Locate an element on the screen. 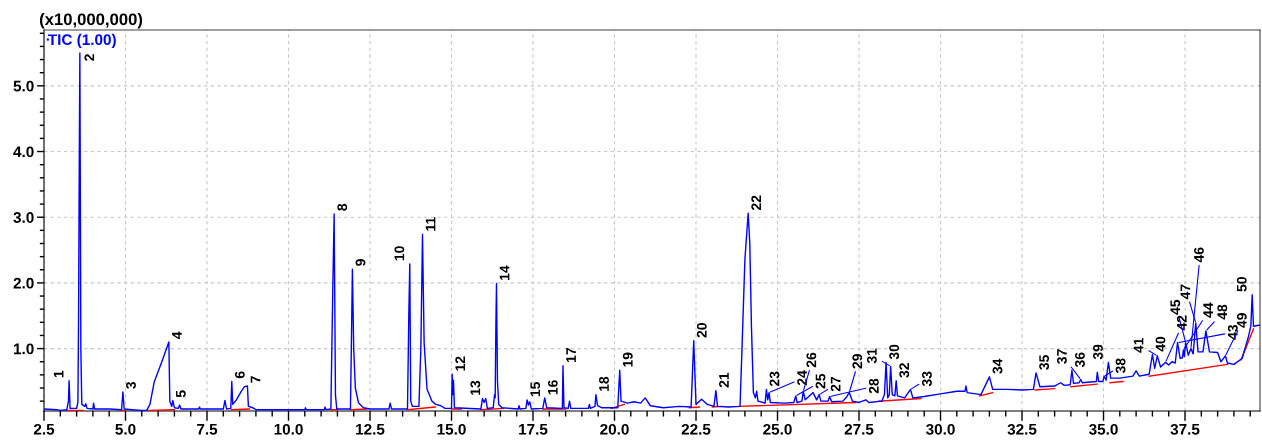  x-tick-label: 12.5 is located at coordinates (370, 429).